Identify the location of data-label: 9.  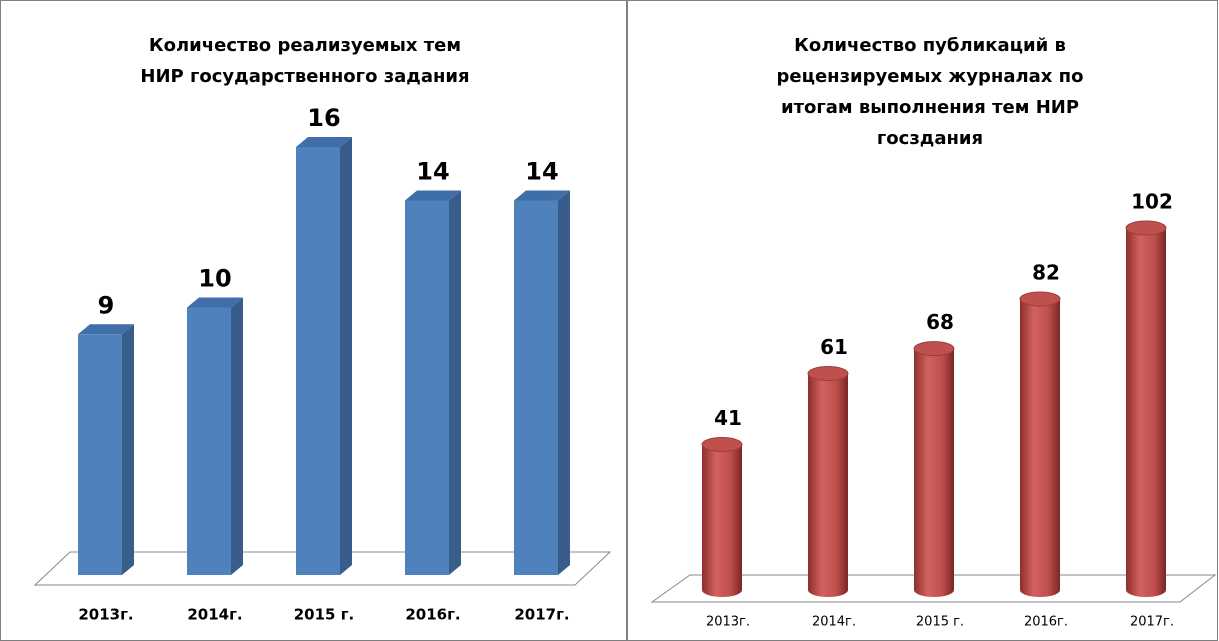
(106, 305).